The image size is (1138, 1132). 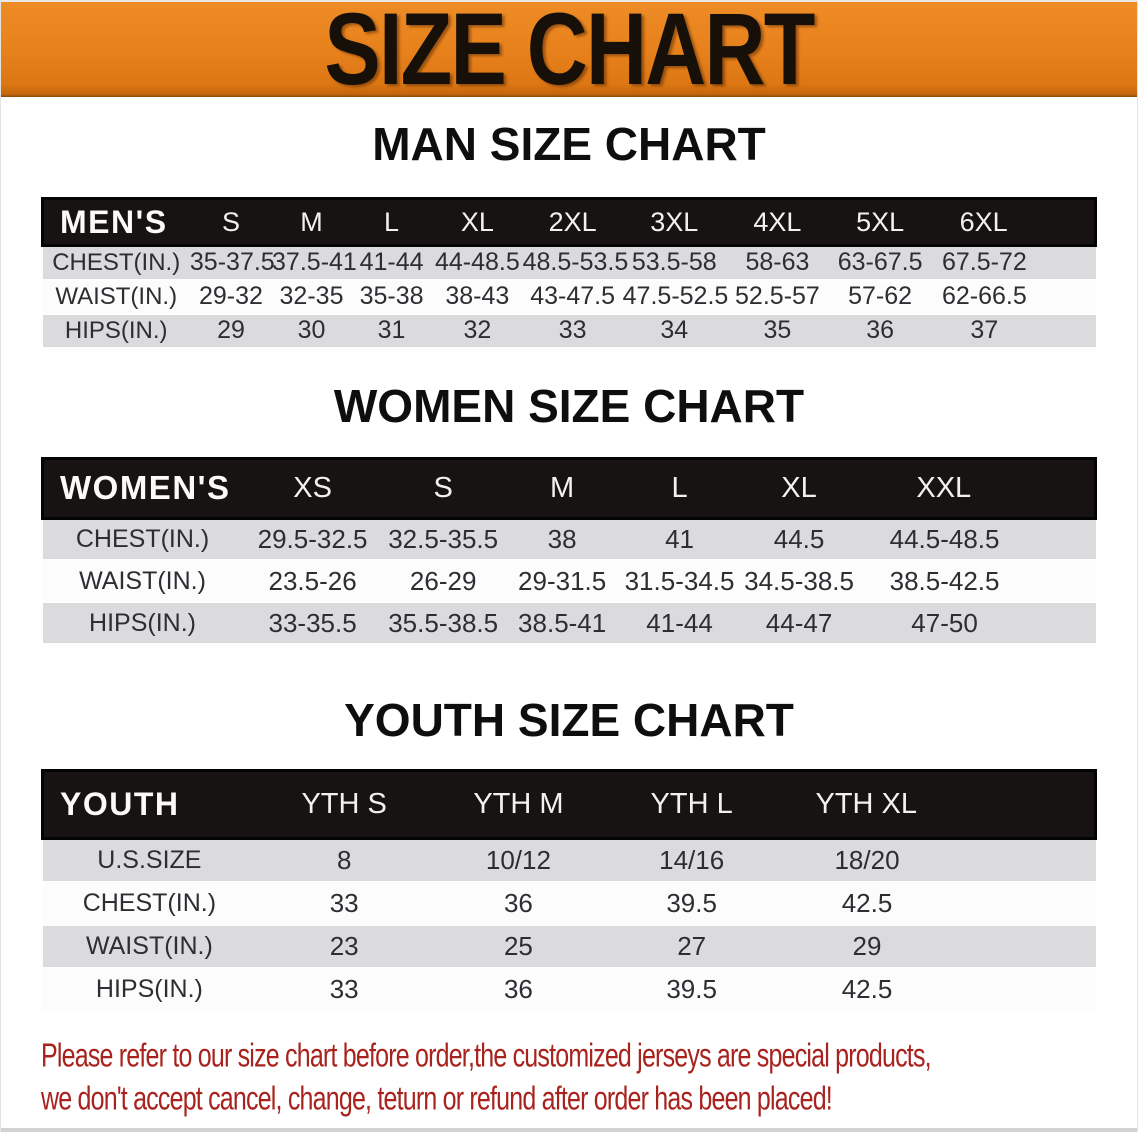 I want to click on men-corner-label: MEN'S, so click(x=115, y=222).